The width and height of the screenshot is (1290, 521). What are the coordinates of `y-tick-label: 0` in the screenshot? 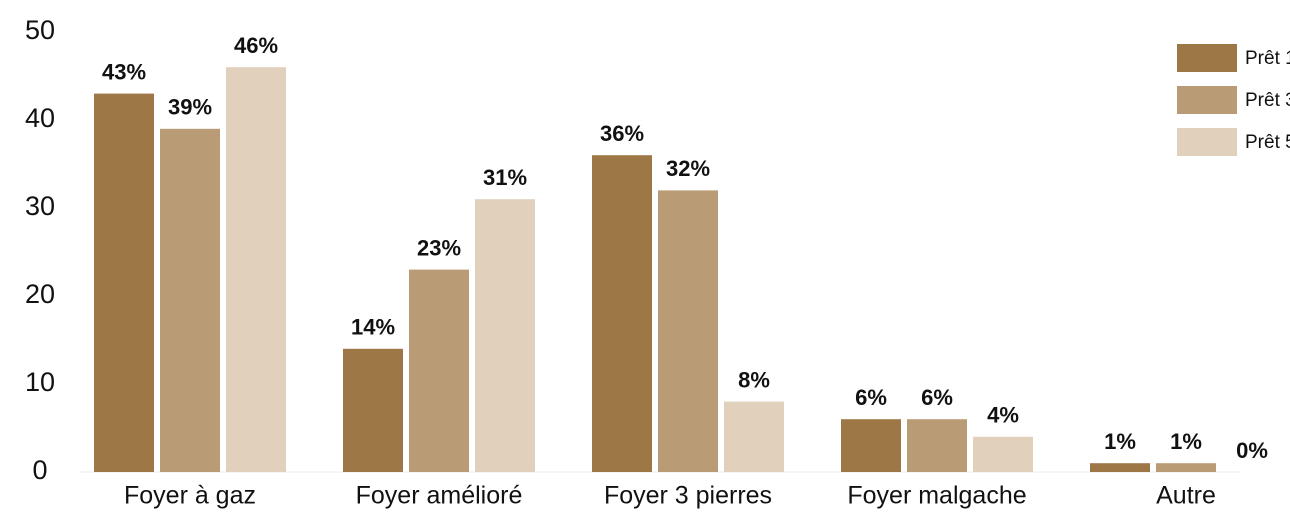 It's located at (39, 470).